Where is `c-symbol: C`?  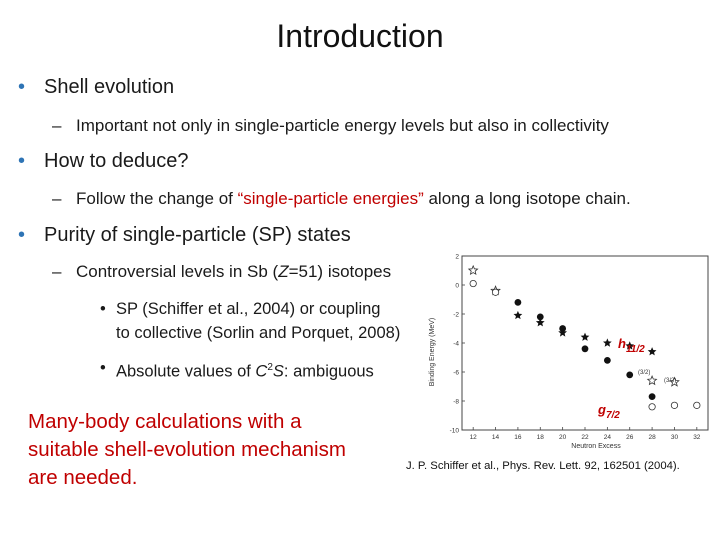
c-symbol: C is located at coordinates (261, 371).